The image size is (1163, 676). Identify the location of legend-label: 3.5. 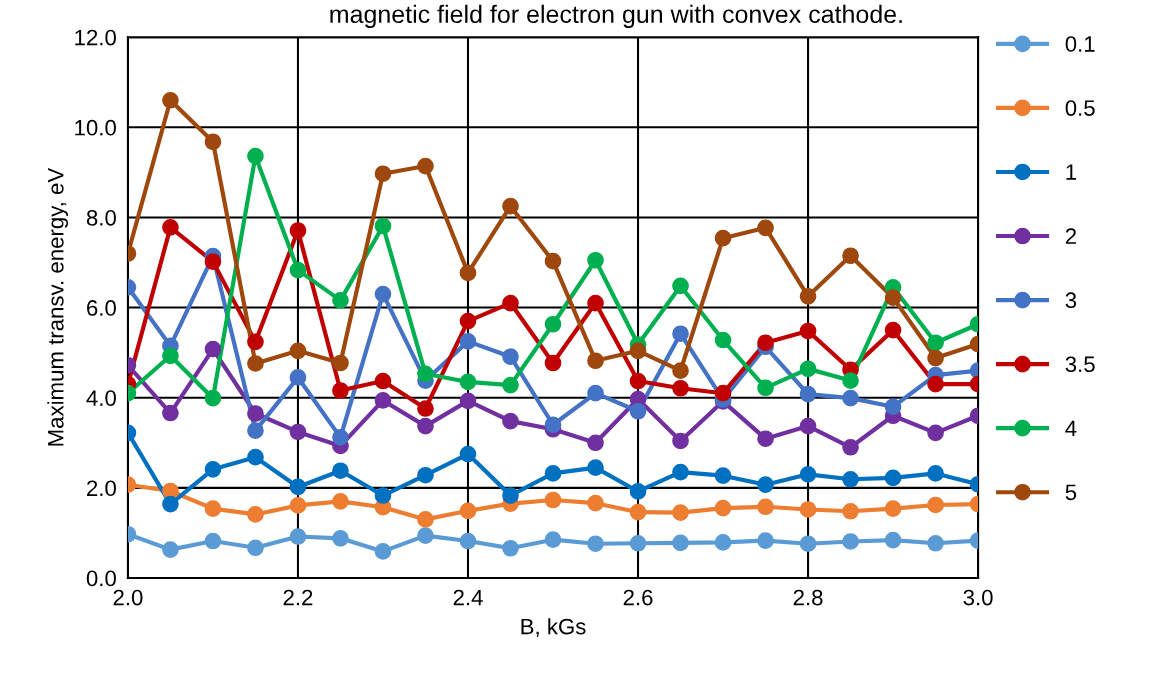
(1080, 364).